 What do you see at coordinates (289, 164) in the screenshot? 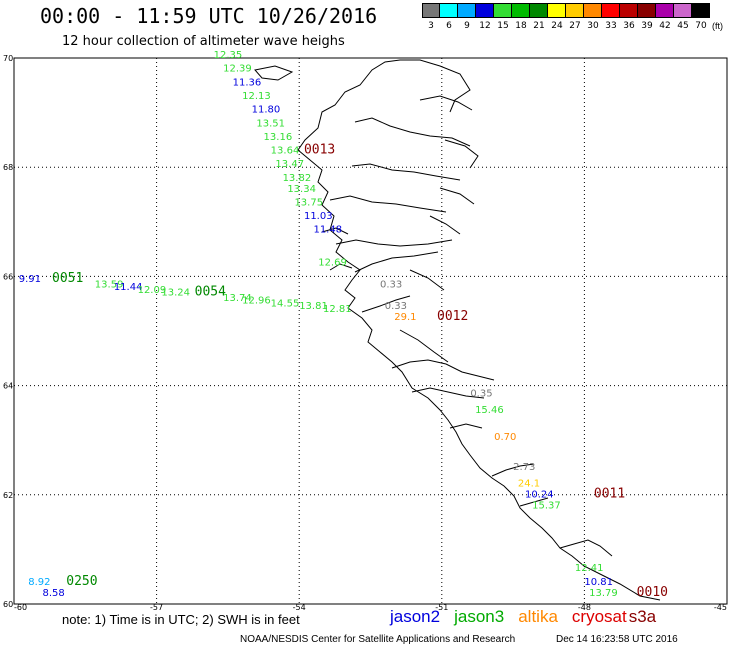
I see `wave-height-label: 13.47` at bounding box center [289, 164].